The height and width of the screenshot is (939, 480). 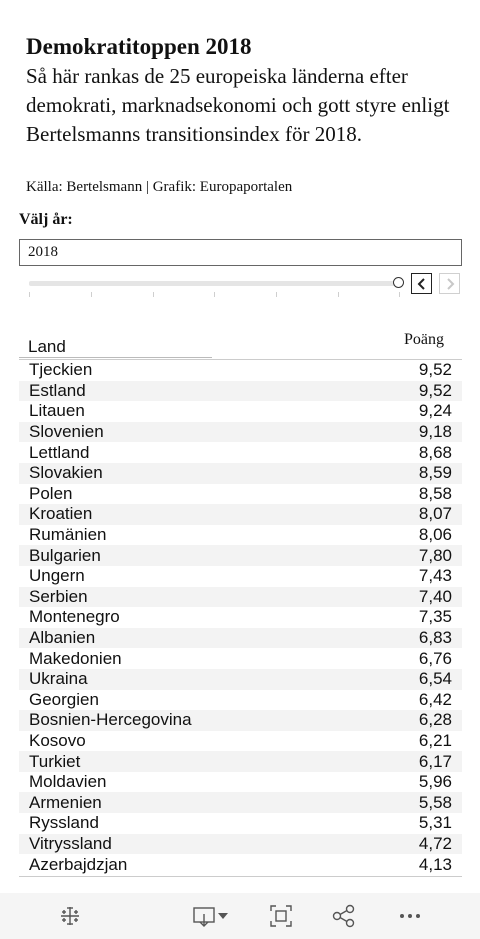 What do you see at coordinates (240, 720) in the screenshot?
I see `table-row: Bosnien-Hercegovina 6,28` at bounding box center [240, 720].